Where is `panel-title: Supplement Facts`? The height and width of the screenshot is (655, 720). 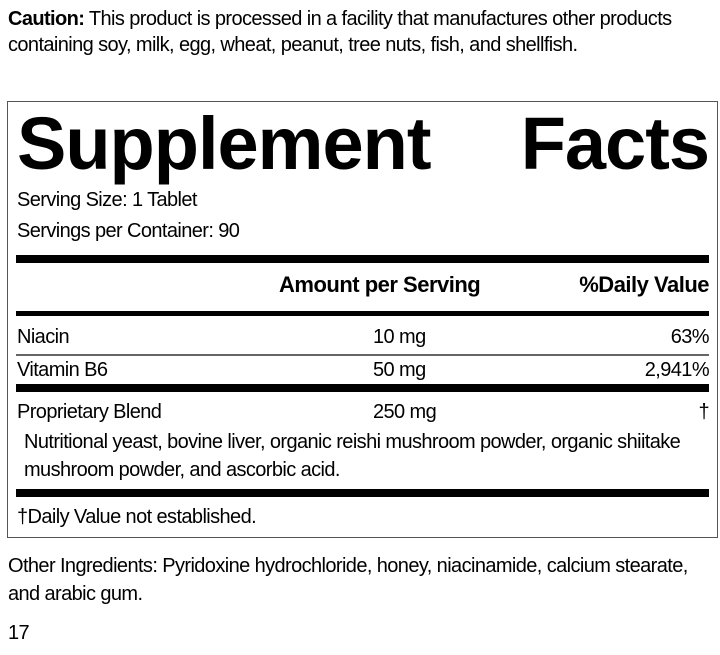
panel-title: Supplement Facts is located at coordinates (363, 143).